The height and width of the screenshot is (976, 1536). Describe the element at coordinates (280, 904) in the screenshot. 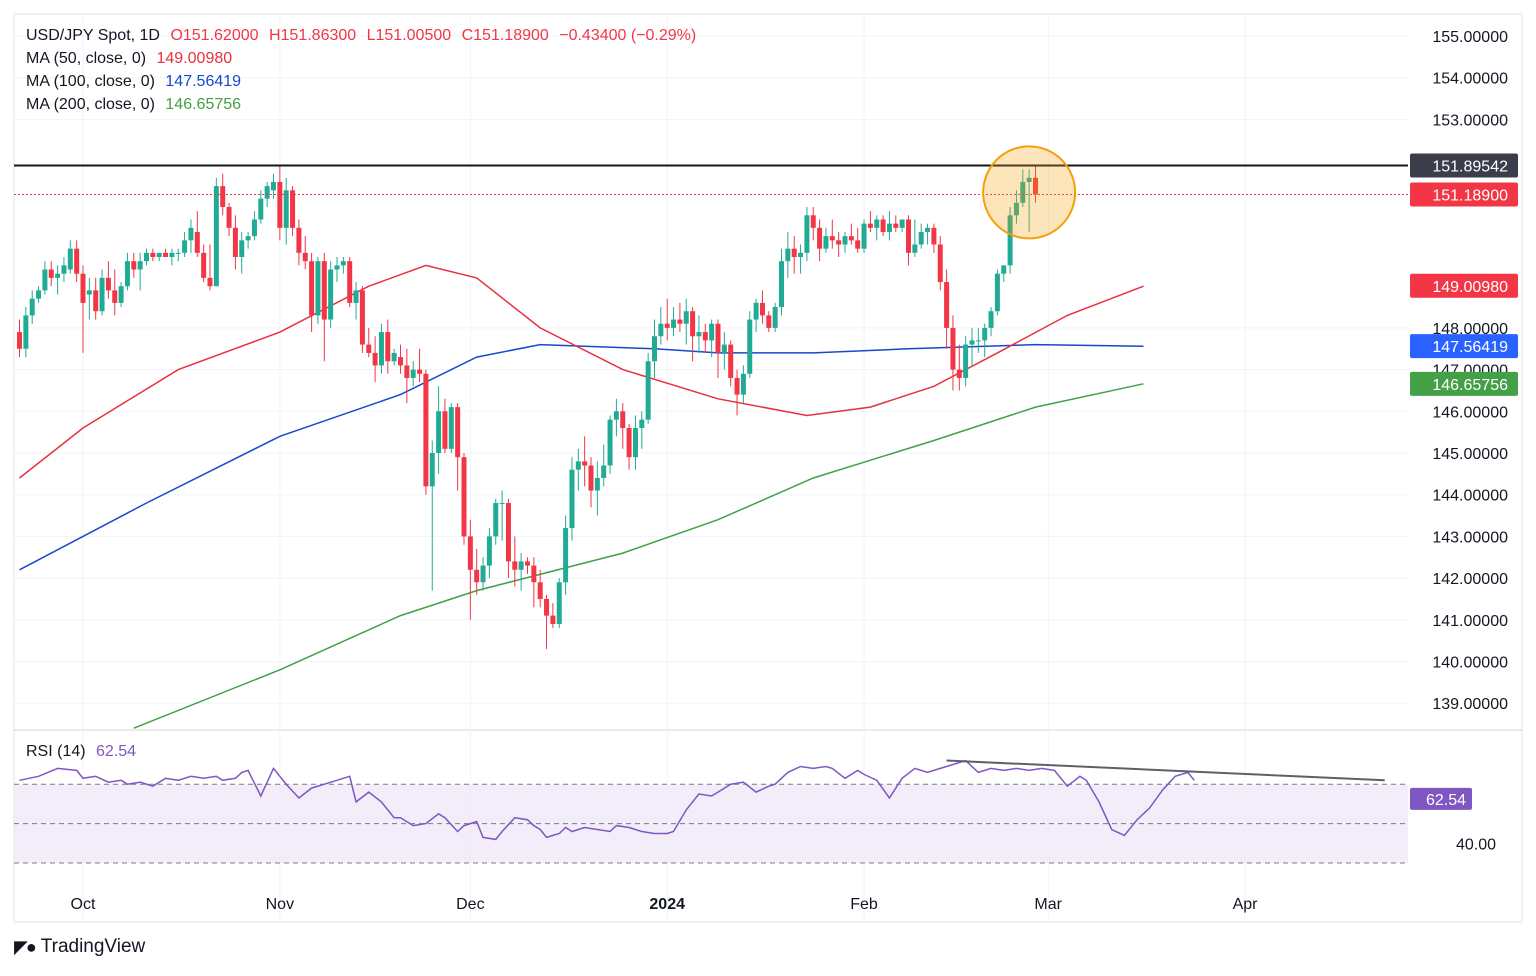

I see `x-tick-label: Nov` at that location.